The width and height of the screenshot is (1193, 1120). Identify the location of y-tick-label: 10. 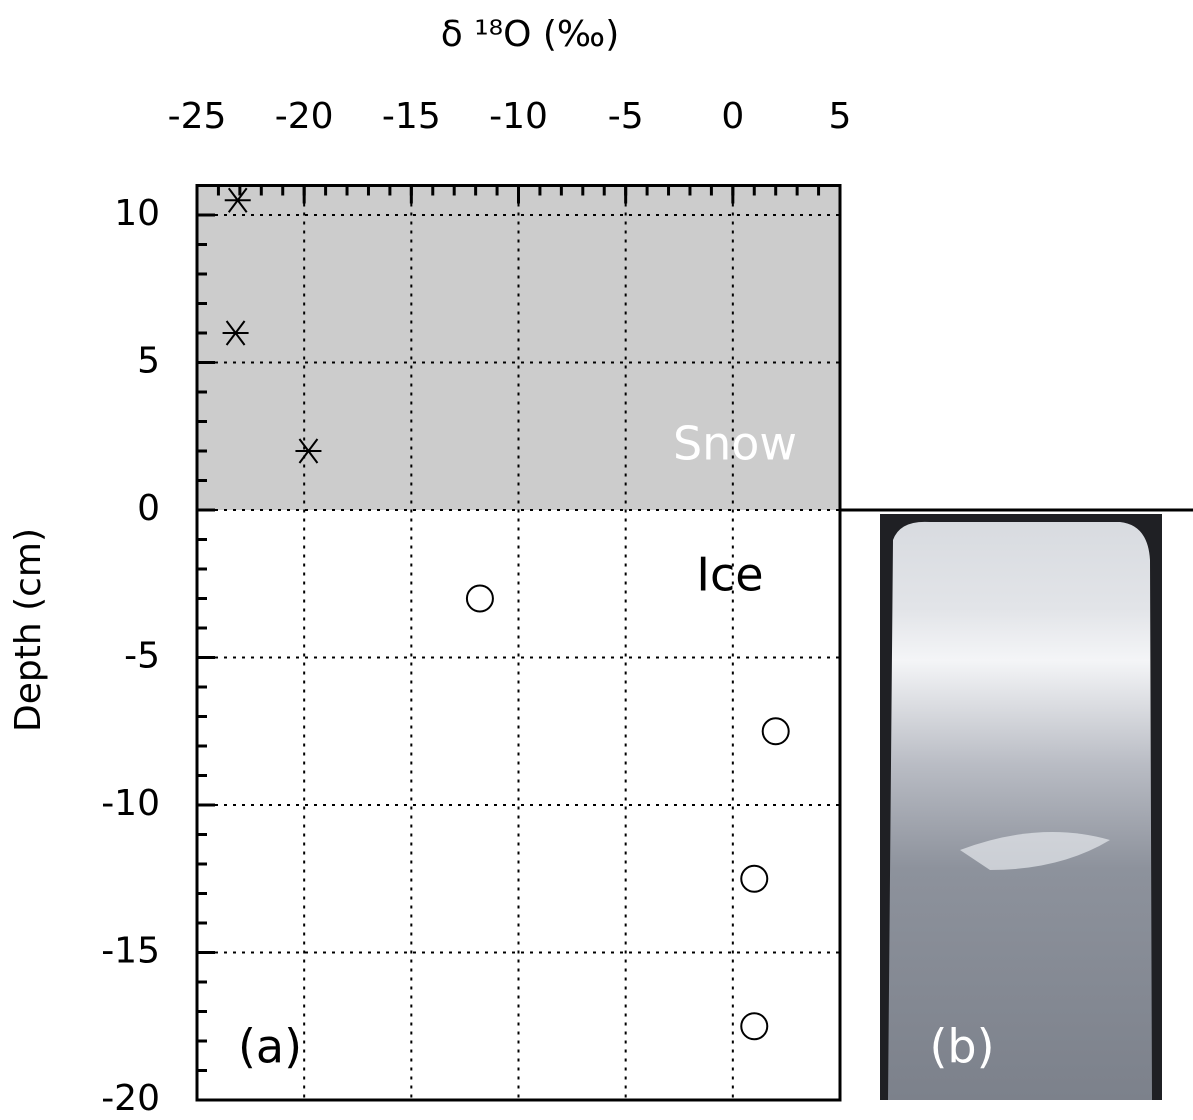
(137, 213).